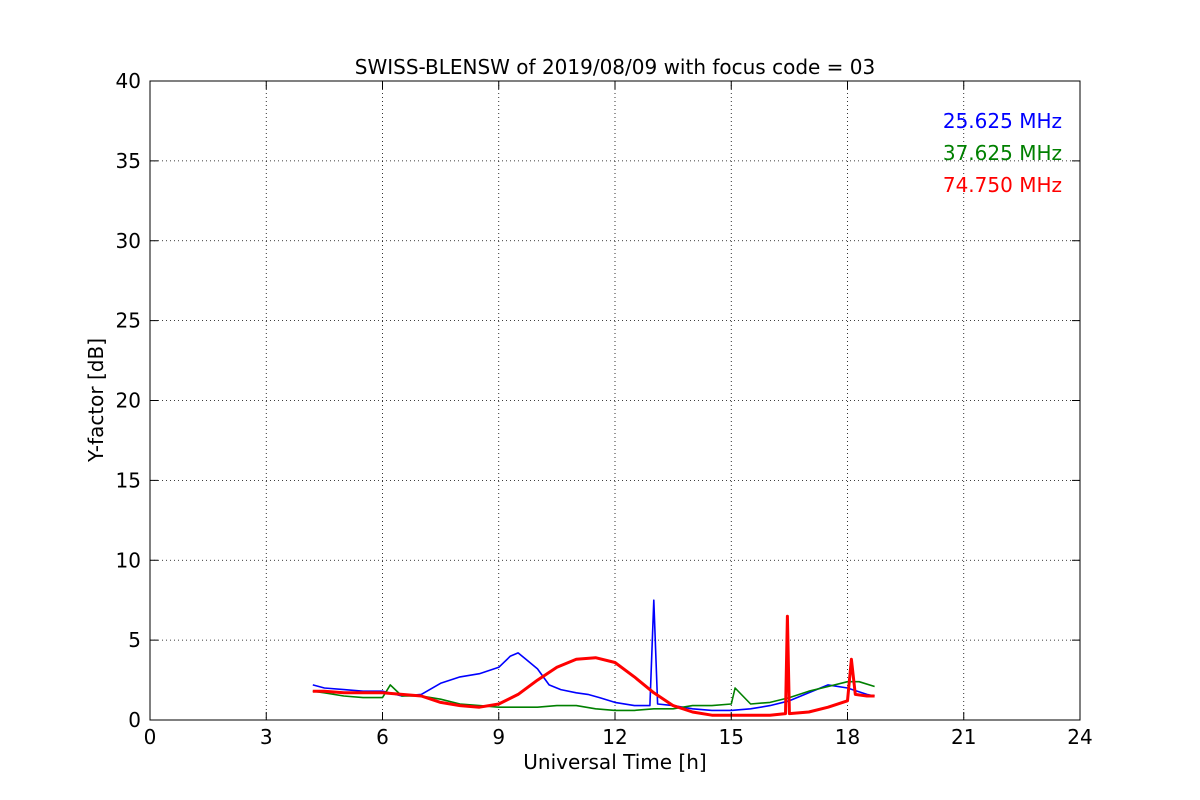 The image size is (1200, 800). Describe the element at coordinates (266, 737) in the screenshot. I see `x-tick-label: 3` at that location.